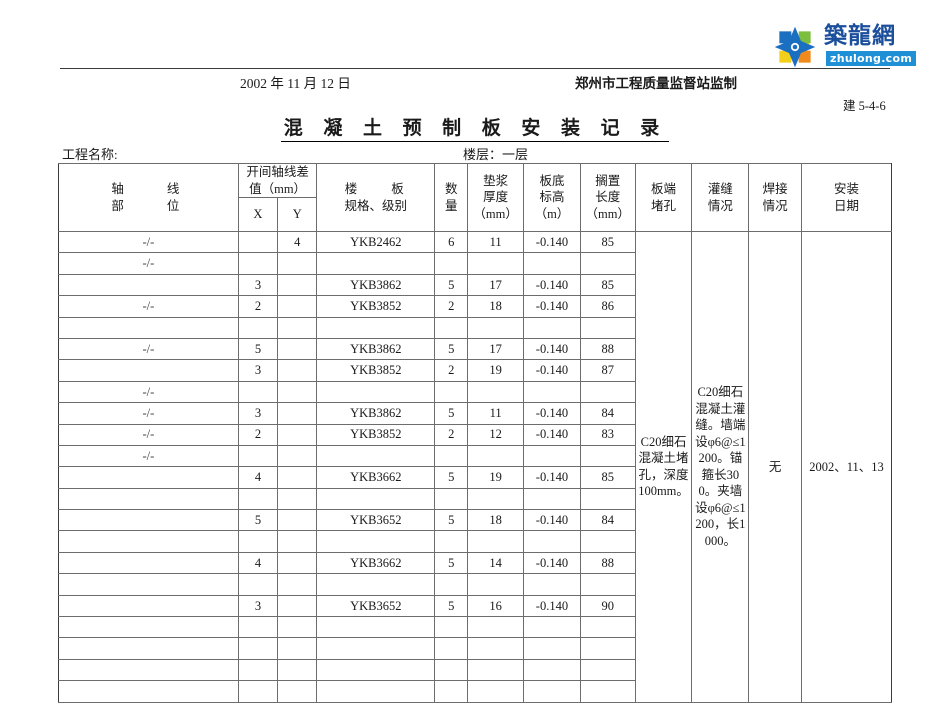 The height and width of the screenshot is (703, 950). What do you see at coordinates (375, 189) in the screenshot?
I see `header-slab-text: 楼 板` at bounding box center [375, 189].